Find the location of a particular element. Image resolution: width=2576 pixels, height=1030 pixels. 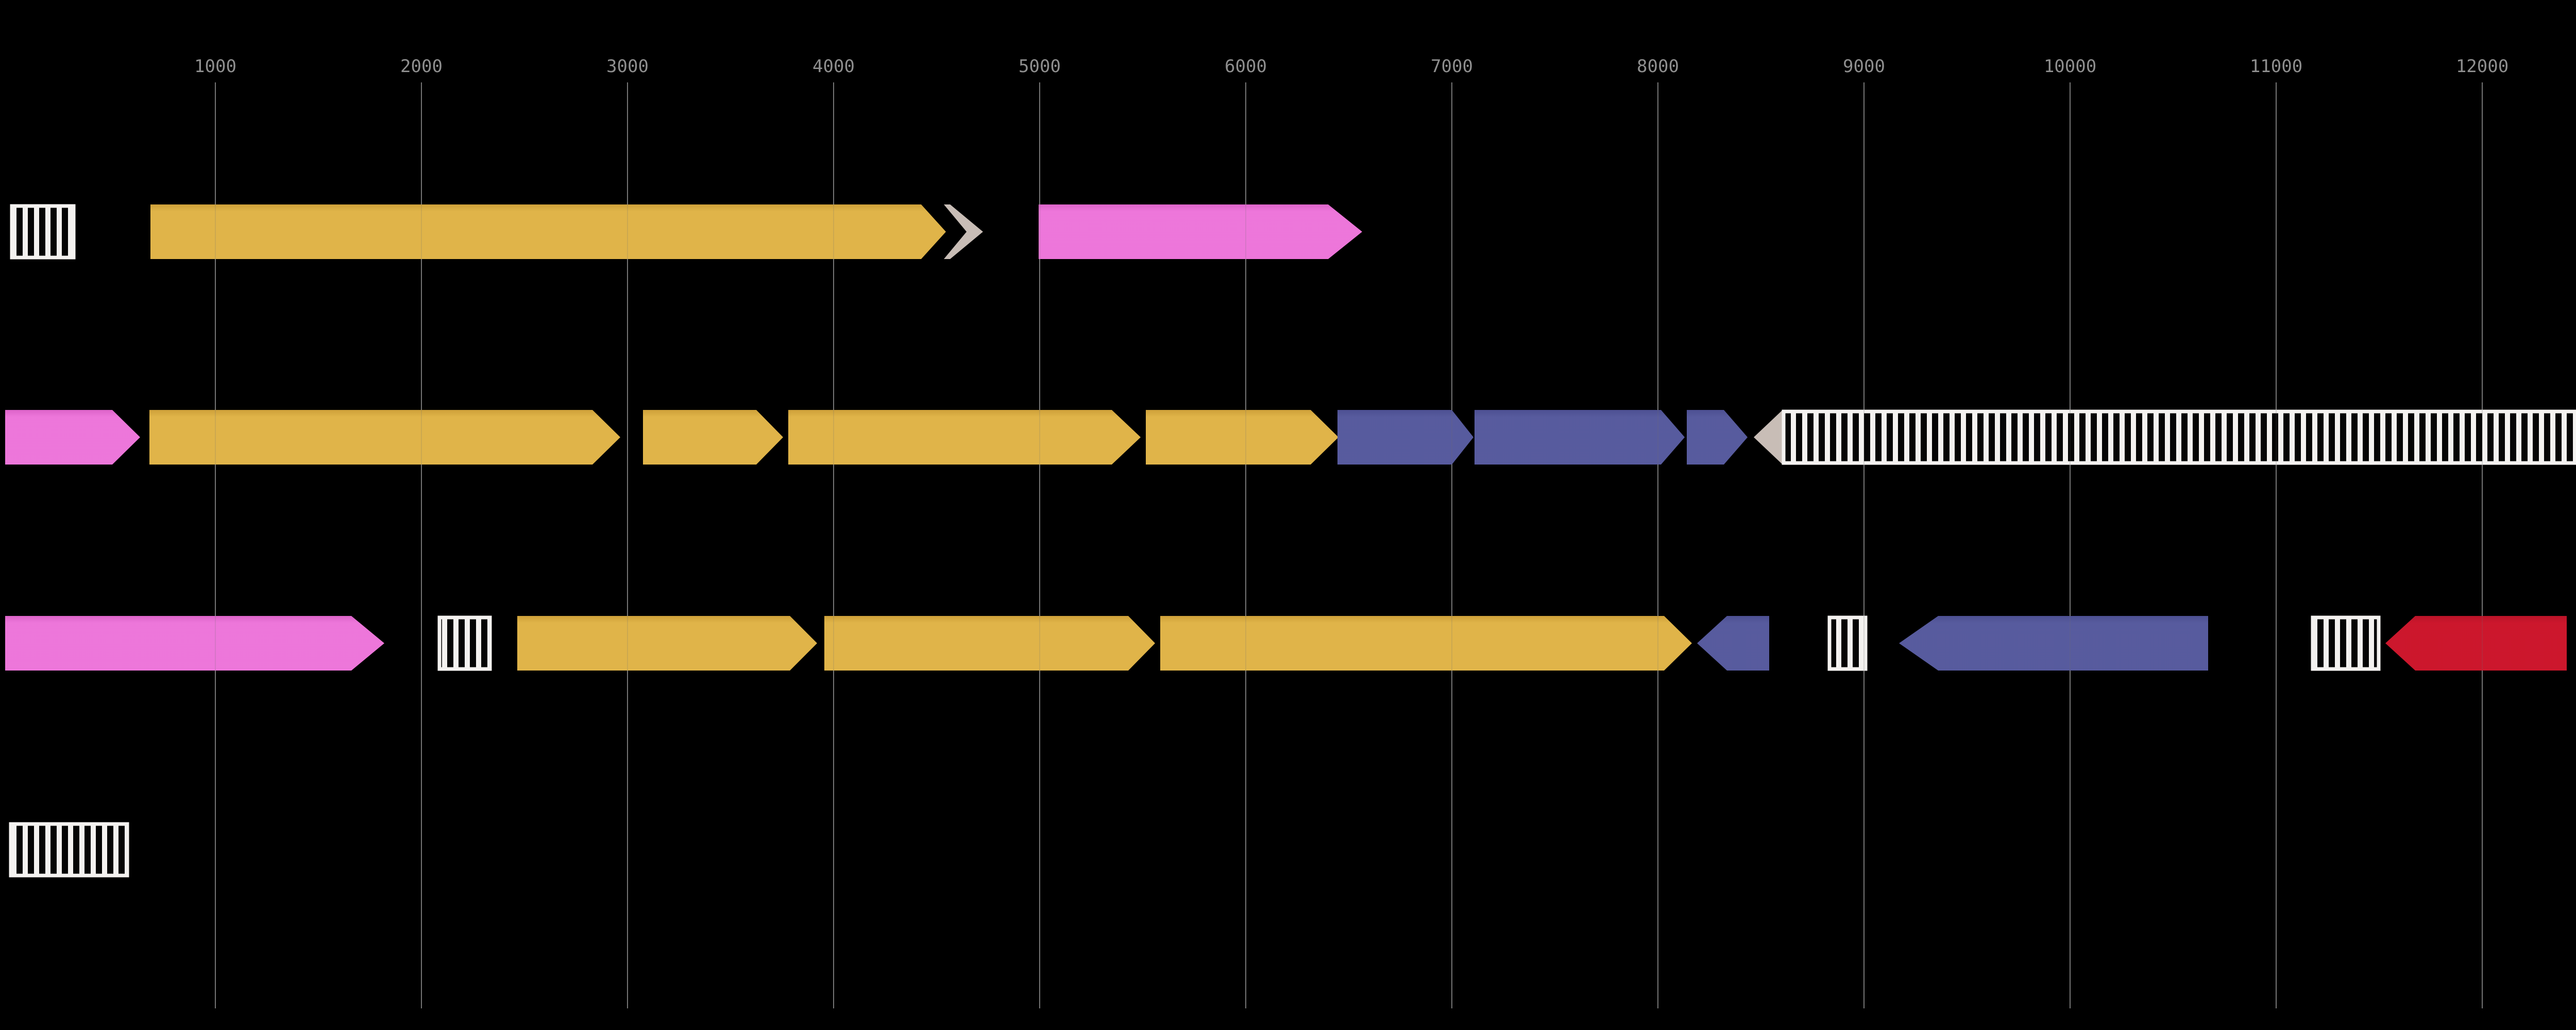

axis-tick-label: 6000 is located at coordinates (1246, 66).